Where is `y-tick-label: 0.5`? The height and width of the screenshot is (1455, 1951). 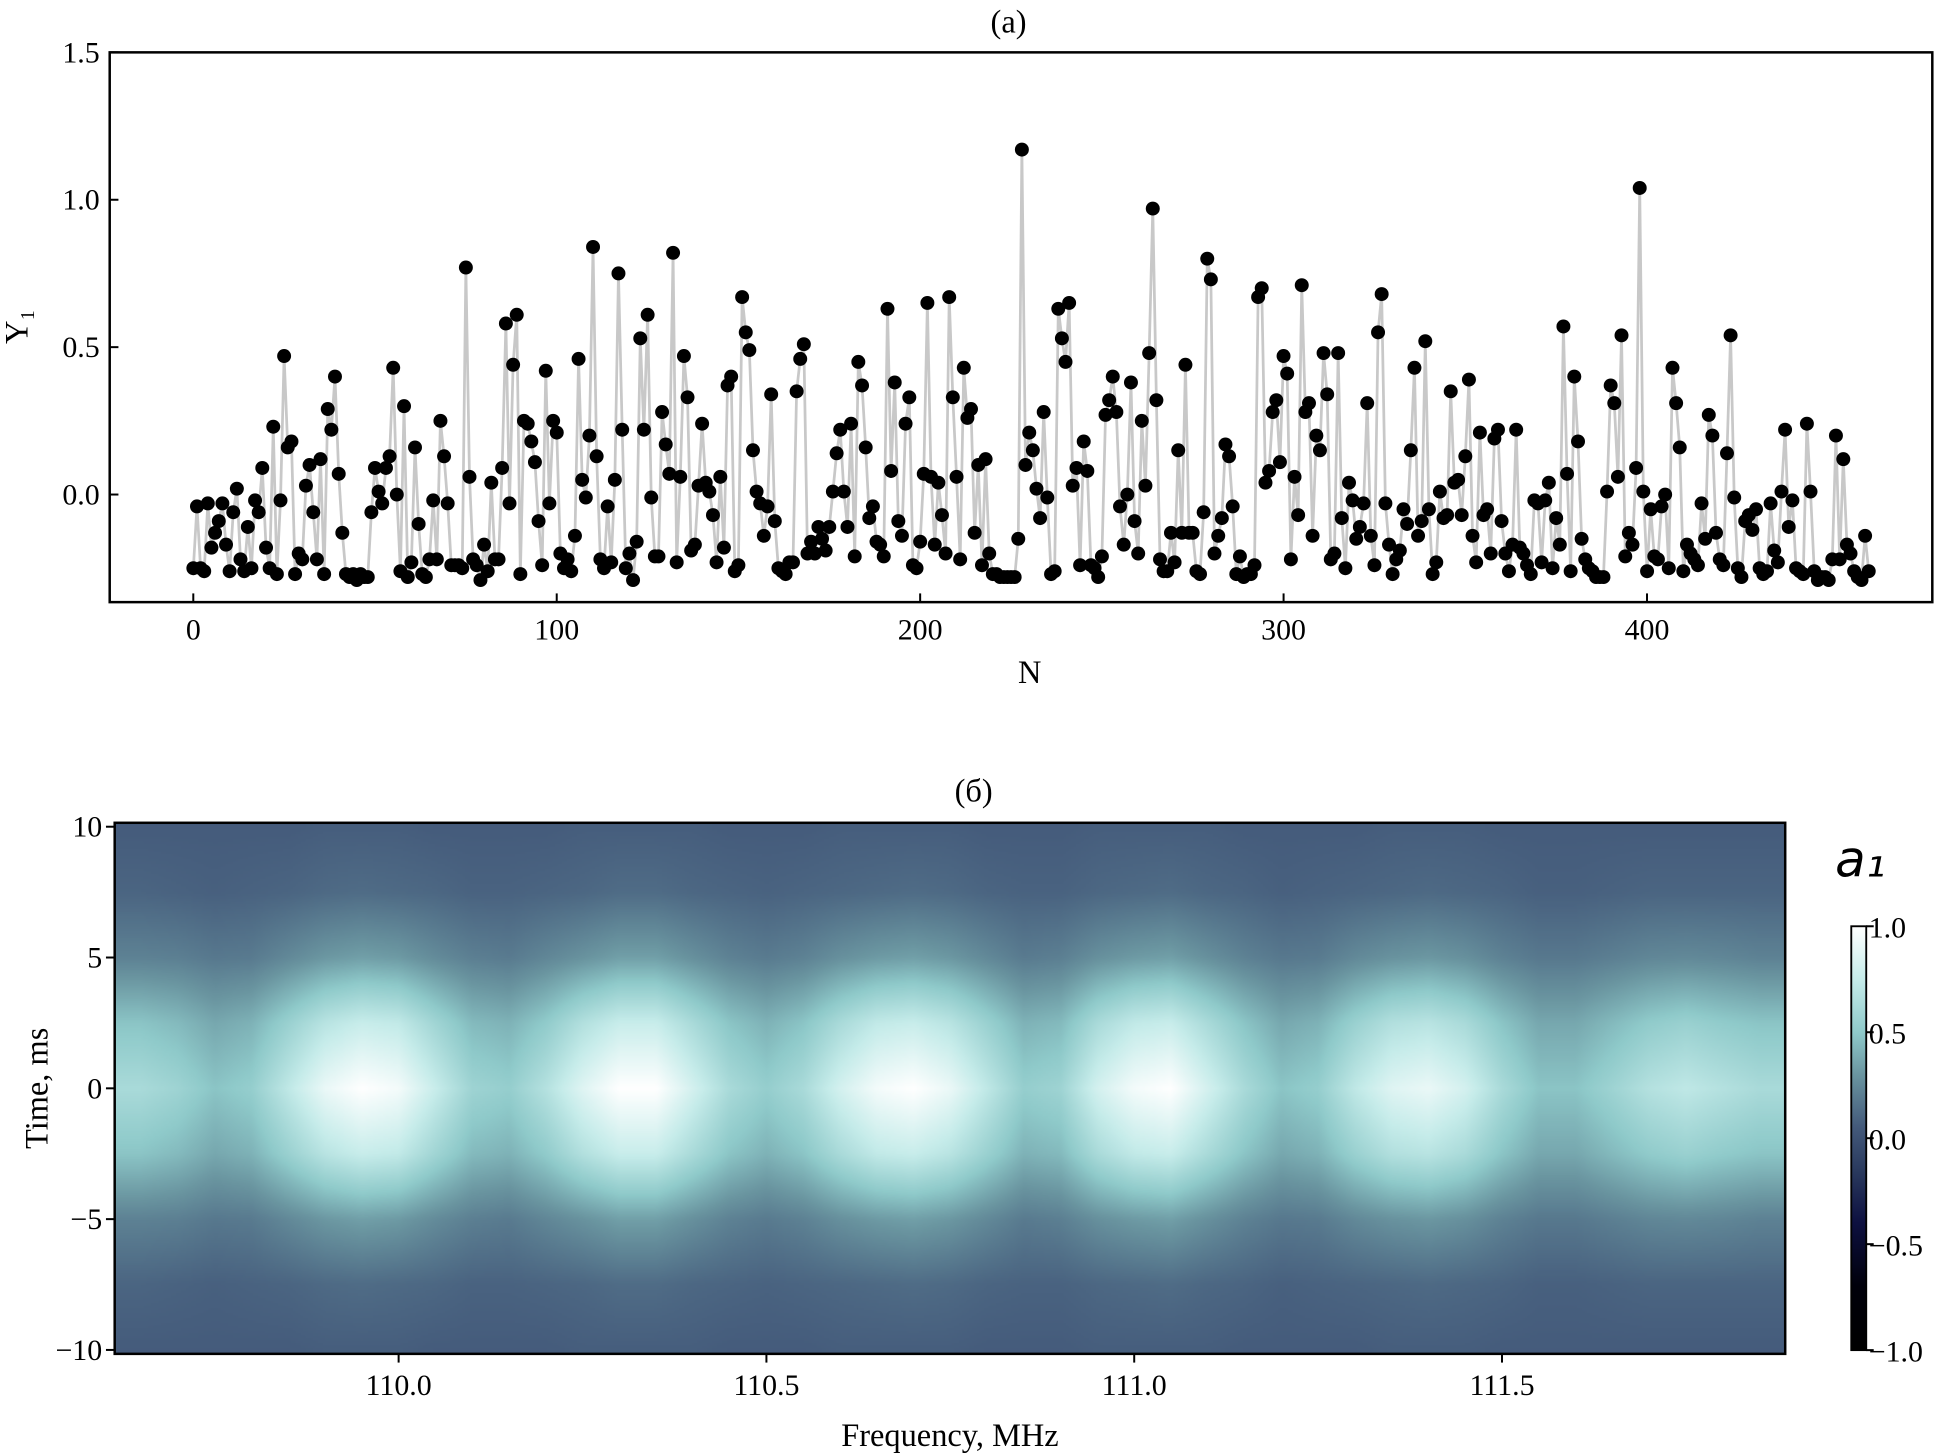 y-tick-label: 0.5 is located at coordinates (80, 347).